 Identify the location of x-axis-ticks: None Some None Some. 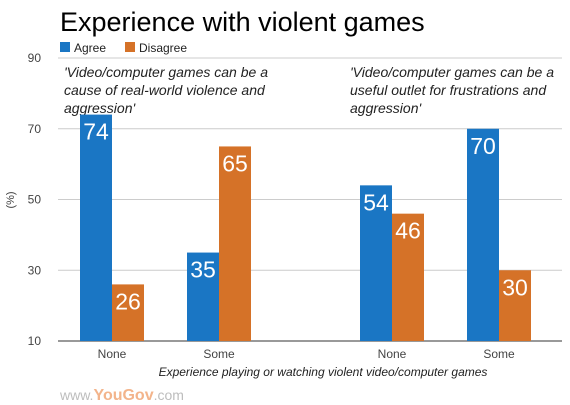
(306, 354).